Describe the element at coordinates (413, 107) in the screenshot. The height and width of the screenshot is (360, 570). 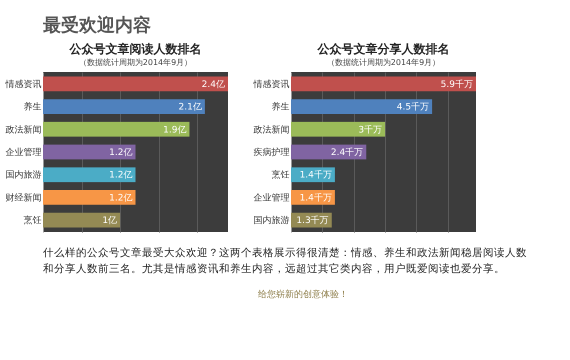
I see `data-label: 4.5千万` at that location.